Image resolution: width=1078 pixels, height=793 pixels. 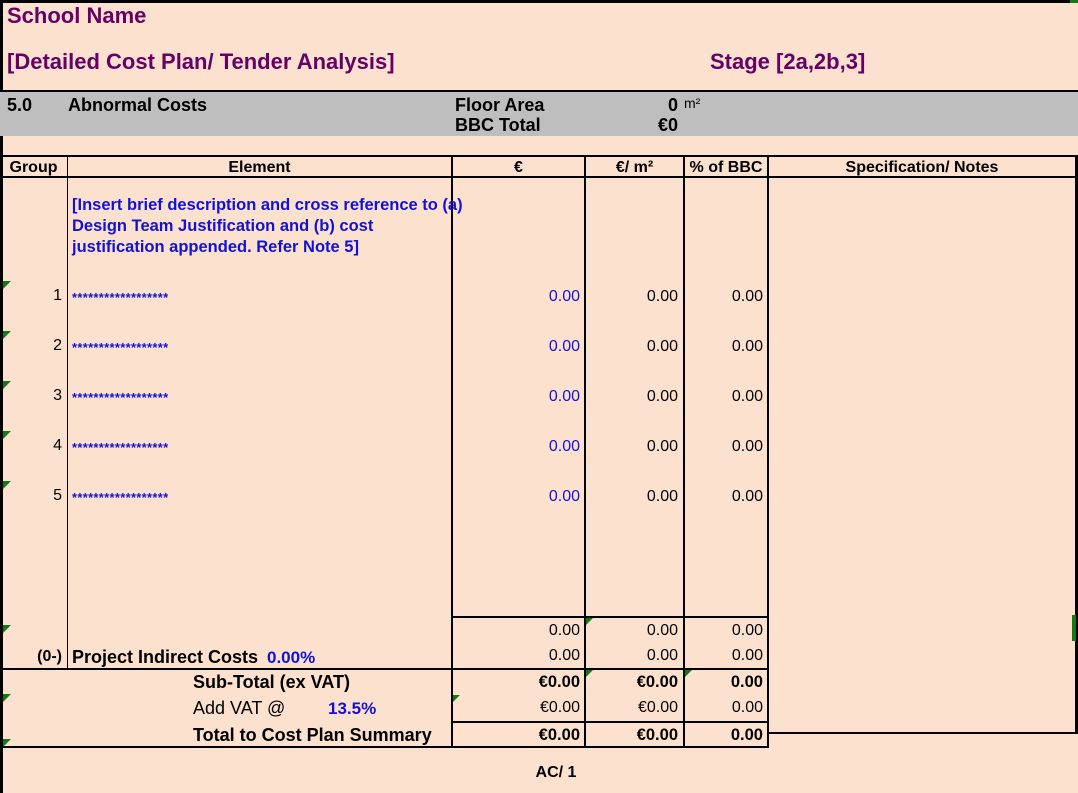 What do you see at coordinates (585, 451) in the screenshot?
I see `col-divider-eur` at bounding box center [585, 451].